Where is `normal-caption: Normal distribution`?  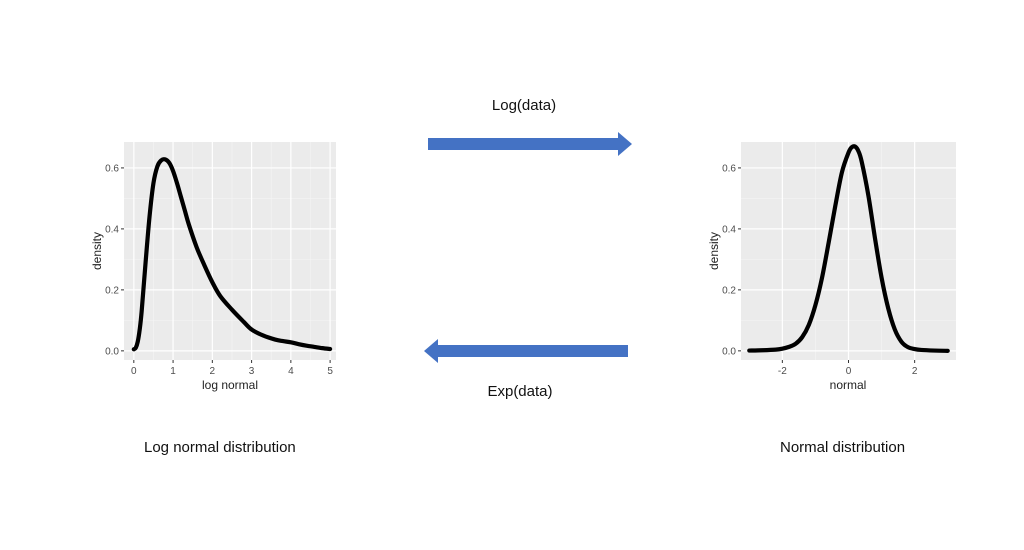
normal-caption: Normal distribution is located at coordinates (843, 447).